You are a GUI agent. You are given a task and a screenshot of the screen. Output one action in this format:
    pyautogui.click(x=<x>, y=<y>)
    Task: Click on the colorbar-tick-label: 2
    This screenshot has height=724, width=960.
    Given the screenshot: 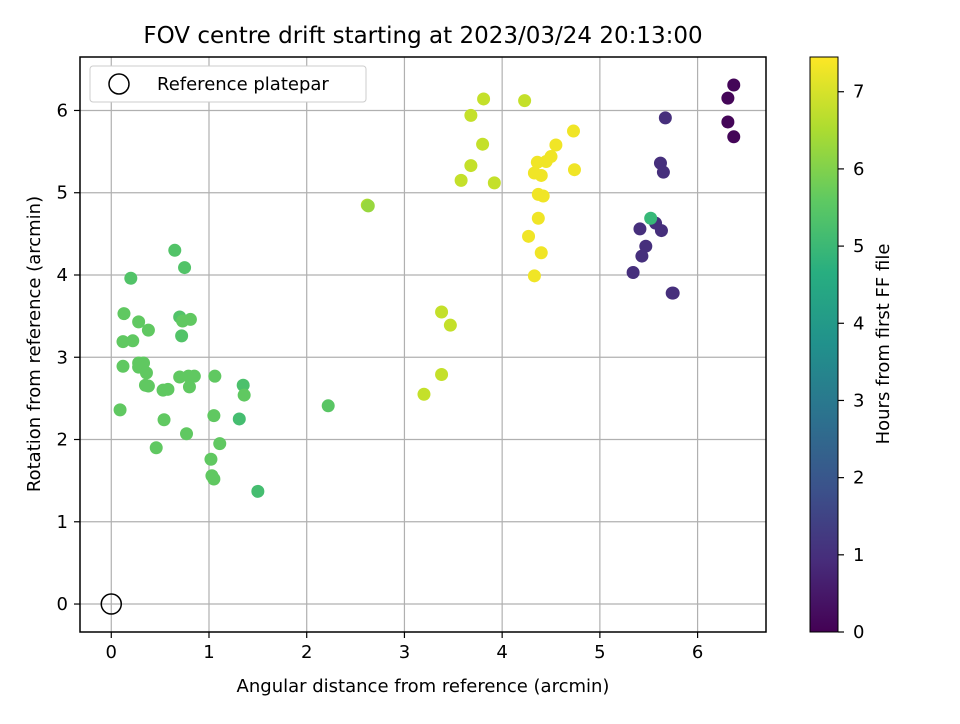 What is the action you would take?
    pyautogui.click(x=858, y=478)
    